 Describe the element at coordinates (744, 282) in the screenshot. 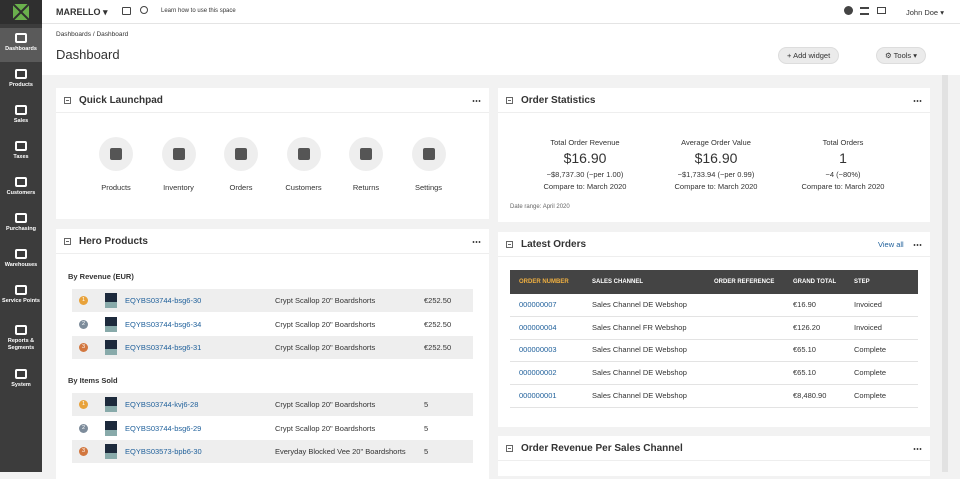

I see `column-header: ORDER REFERENCE` at that location.